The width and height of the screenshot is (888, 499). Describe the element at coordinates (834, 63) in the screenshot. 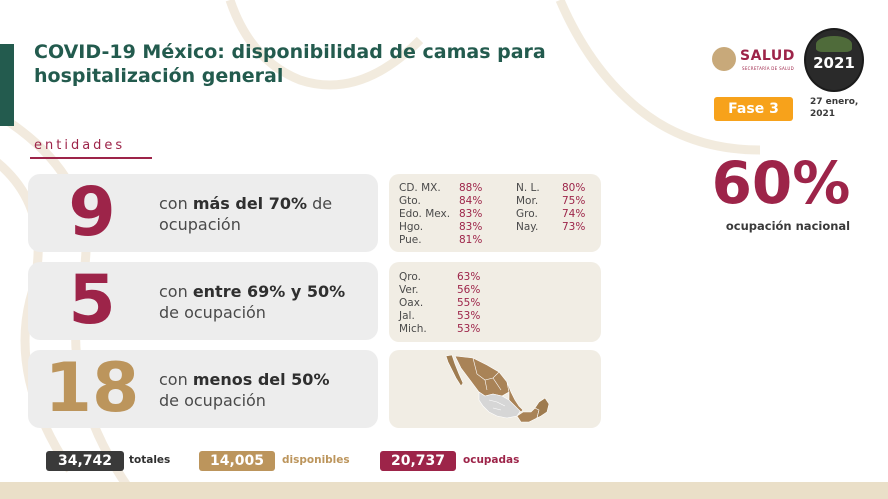

I see `anniversary-year: 2021` at that location.